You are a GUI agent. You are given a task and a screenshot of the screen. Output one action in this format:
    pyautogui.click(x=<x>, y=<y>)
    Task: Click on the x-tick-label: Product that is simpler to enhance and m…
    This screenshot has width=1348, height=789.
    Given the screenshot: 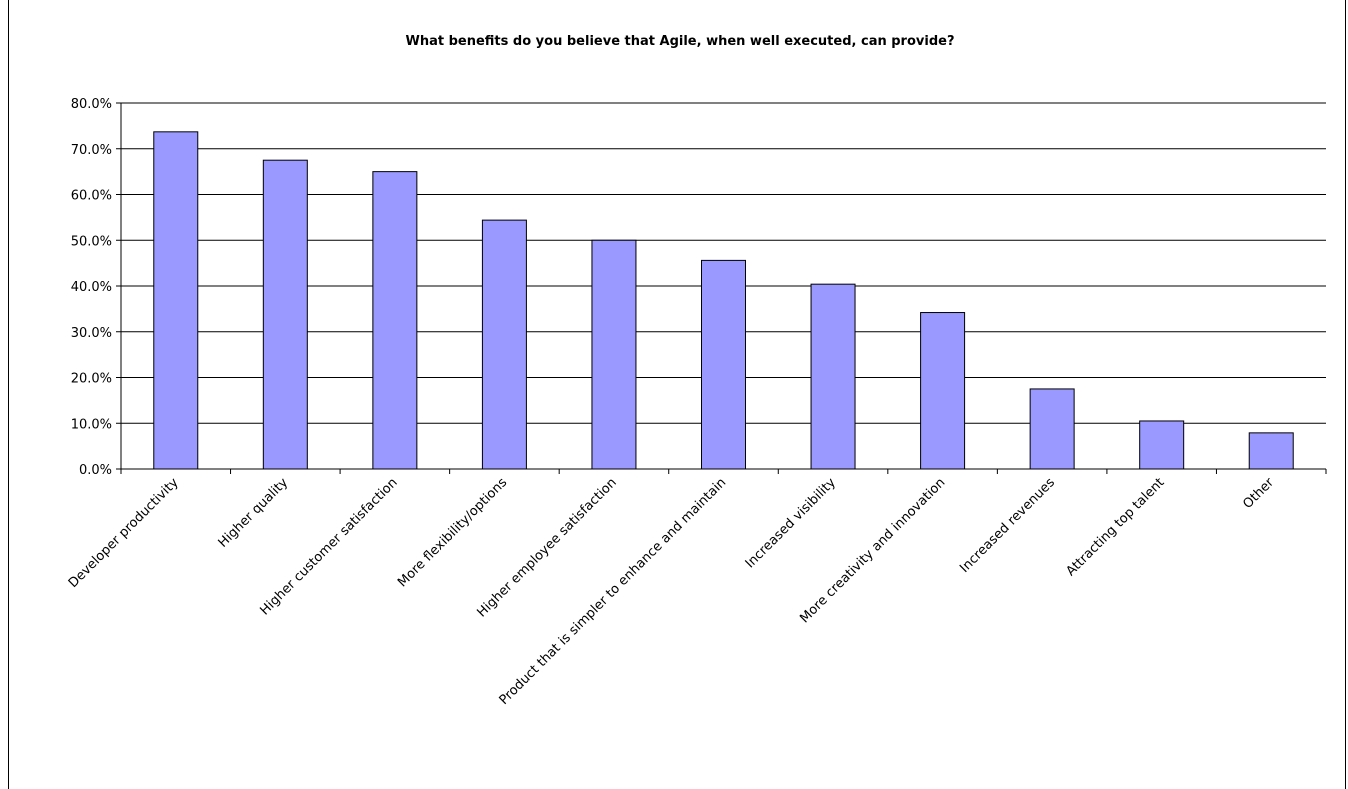 What is the action you would take?
    pyautogui.click(x=613, y=591)
    